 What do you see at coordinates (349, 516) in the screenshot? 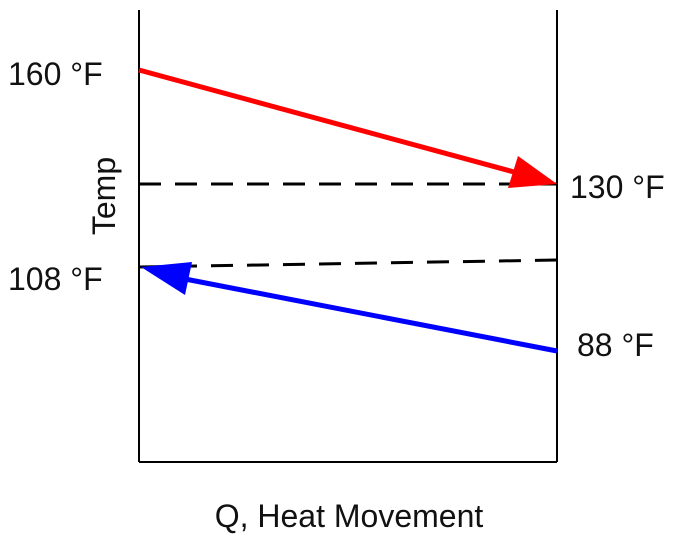
I see `x-axis-label: Q, Heat Movement` at bounding box center [349, 516].